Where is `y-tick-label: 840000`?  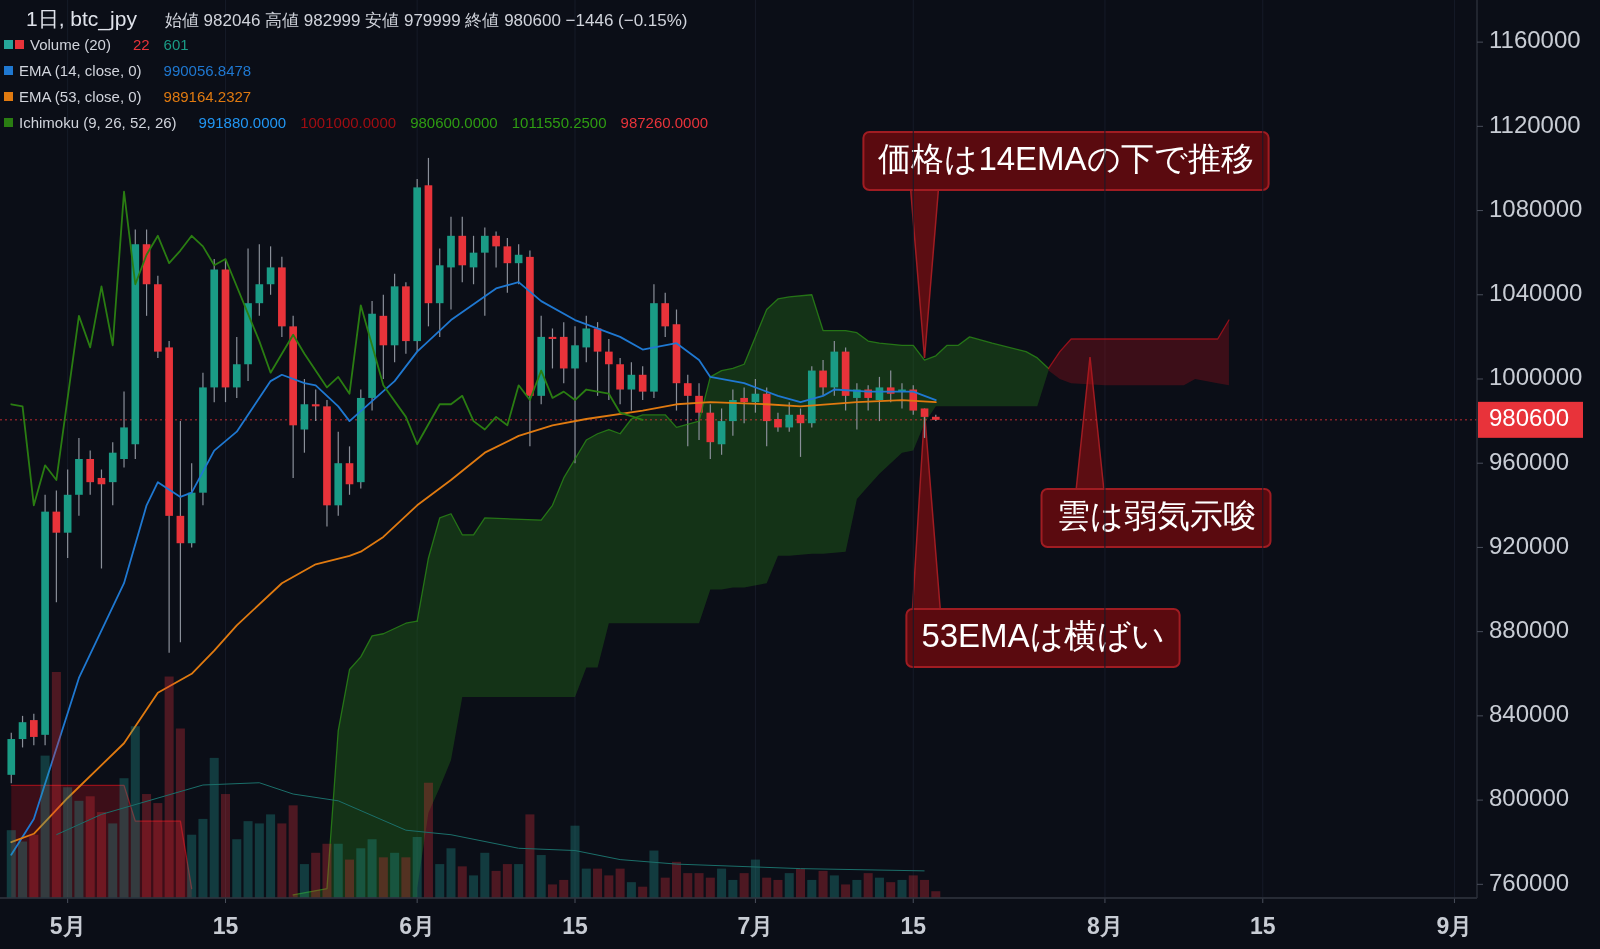 y-tick-label: 840000 is located at coordinates (1529, 714).